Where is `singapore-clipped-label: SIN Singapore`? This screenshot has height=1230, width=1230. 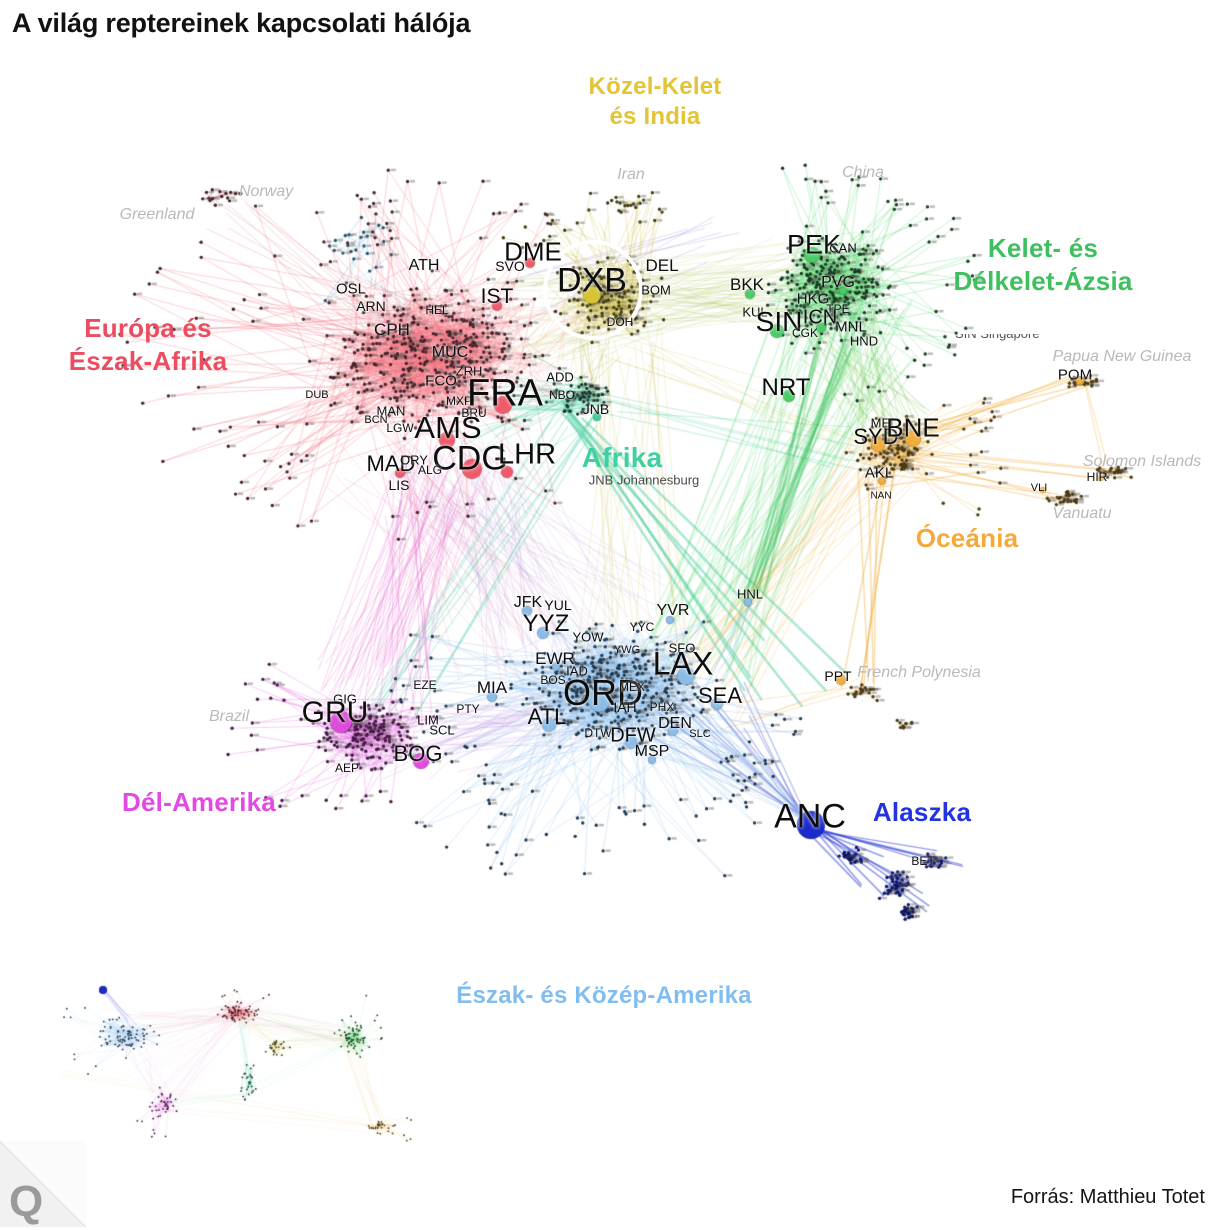 singapore-clipped-label: SIN Singapore is located at coordinates (997, 337).